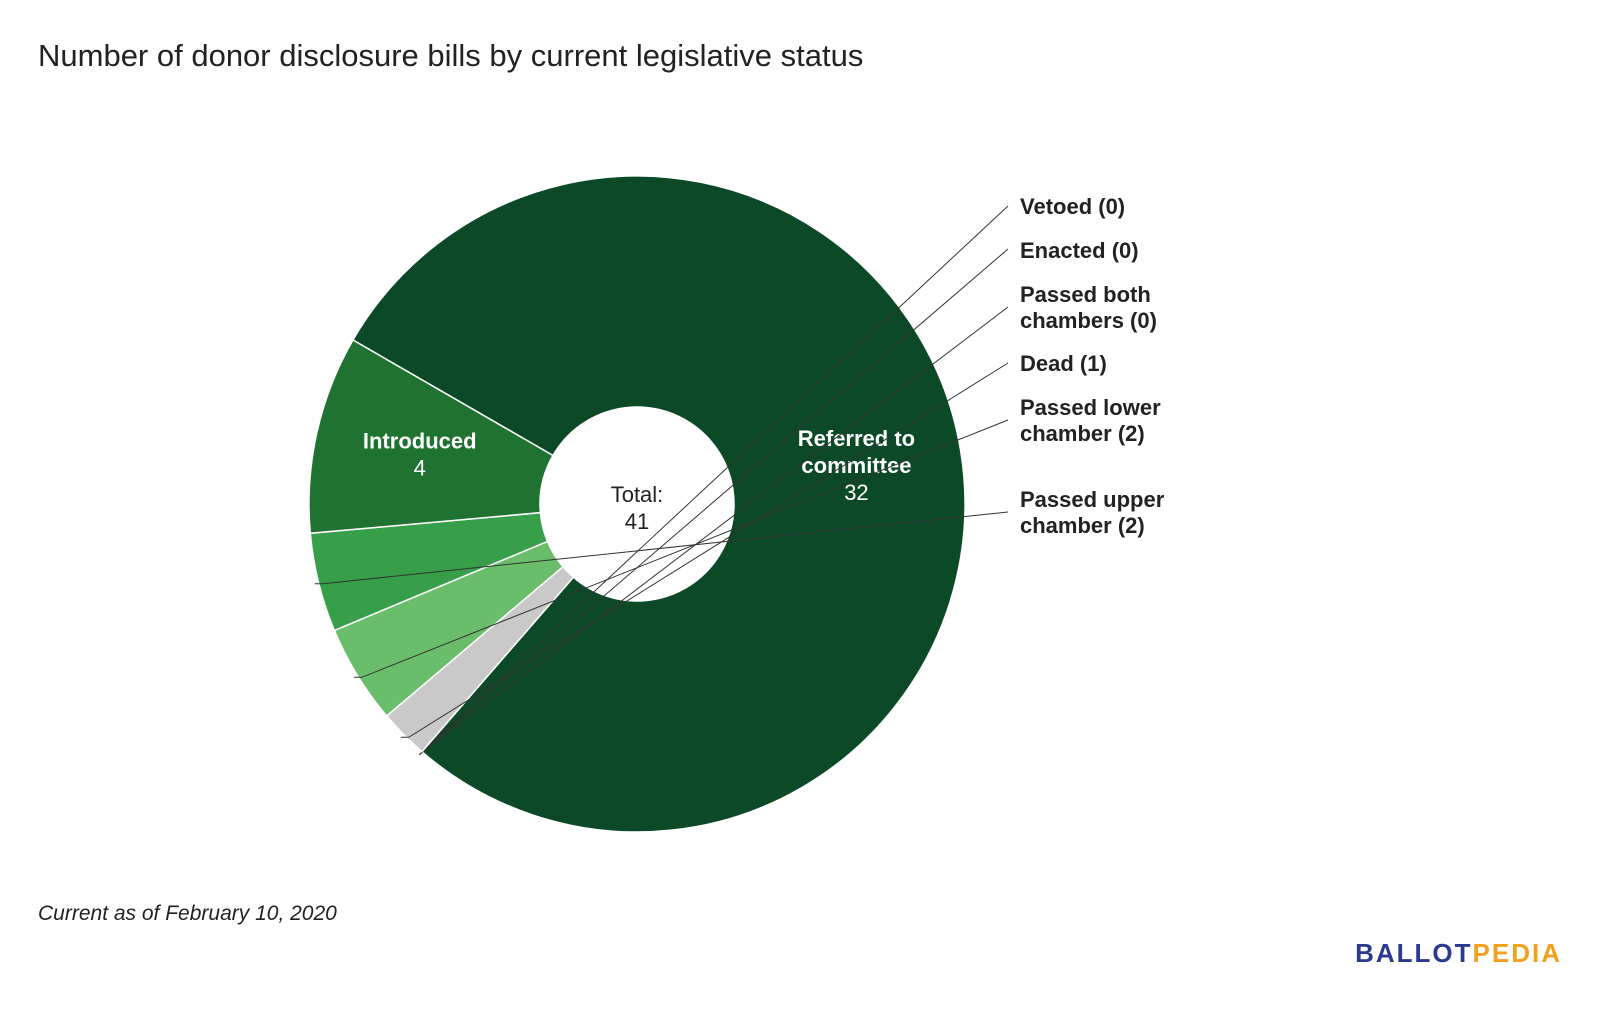 The image size is (1600, 1029). What do you see at coordinates (637, 521) in the screenshot?
I see `total-value: 41` at bounding box center [637, 521].